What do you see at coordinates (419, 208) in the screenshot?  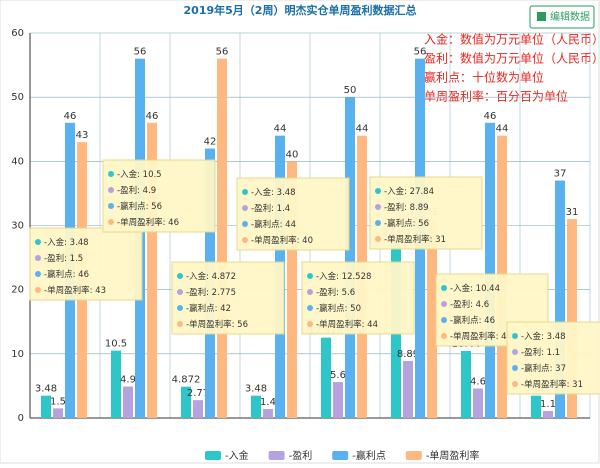 I see `tooltip-value: 8.89` at bounding box center [419, 208].